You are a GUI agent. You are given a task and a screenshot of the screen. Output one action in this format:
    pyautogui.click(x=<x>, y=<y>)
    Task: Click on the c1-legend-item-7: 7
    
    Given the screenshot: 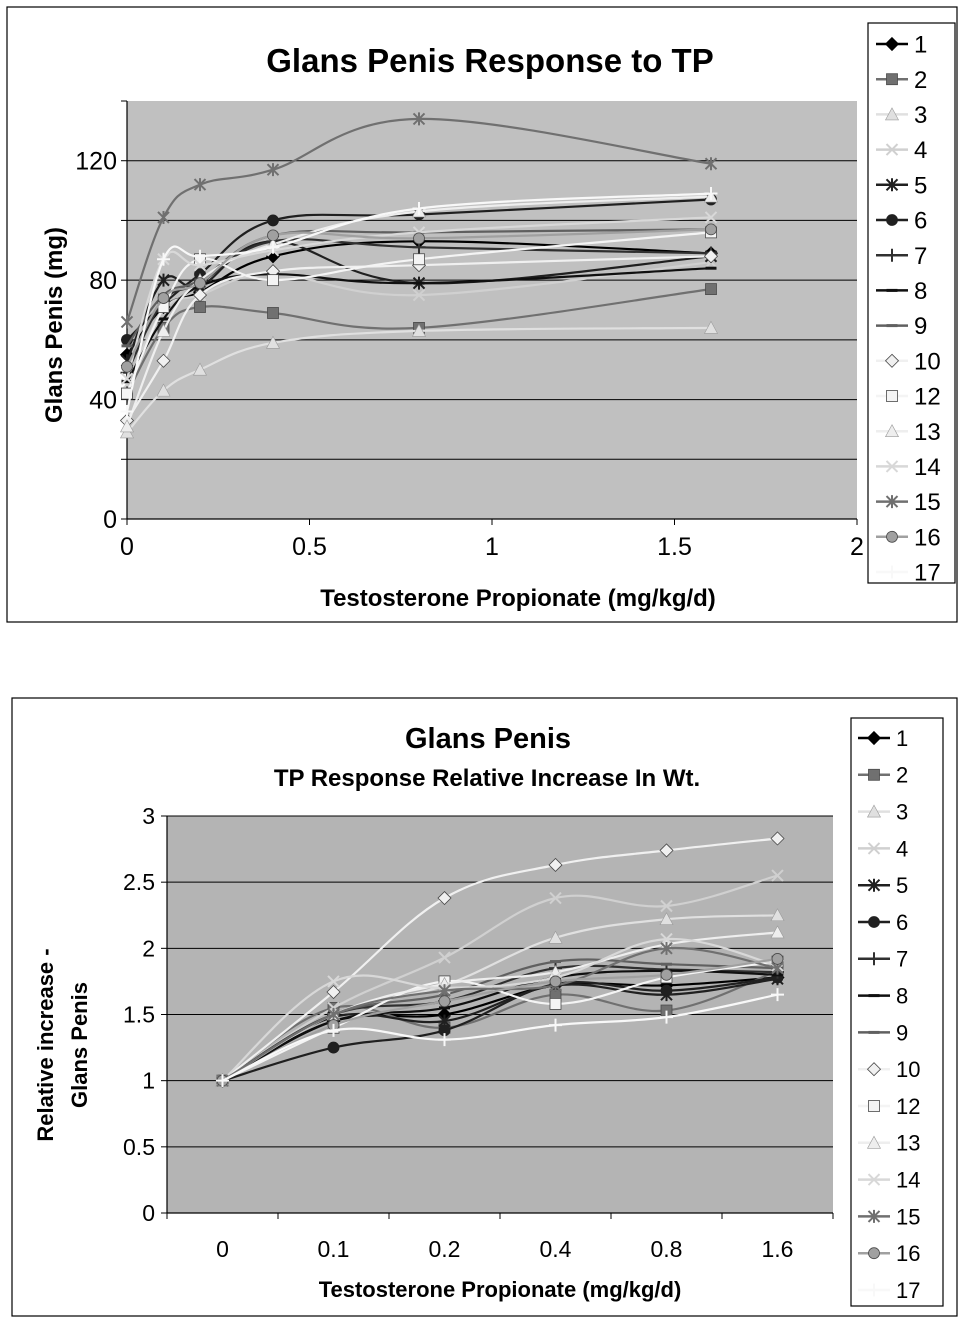 What is the action you would take?
    pyautogui.click(x=901, y=256)
    